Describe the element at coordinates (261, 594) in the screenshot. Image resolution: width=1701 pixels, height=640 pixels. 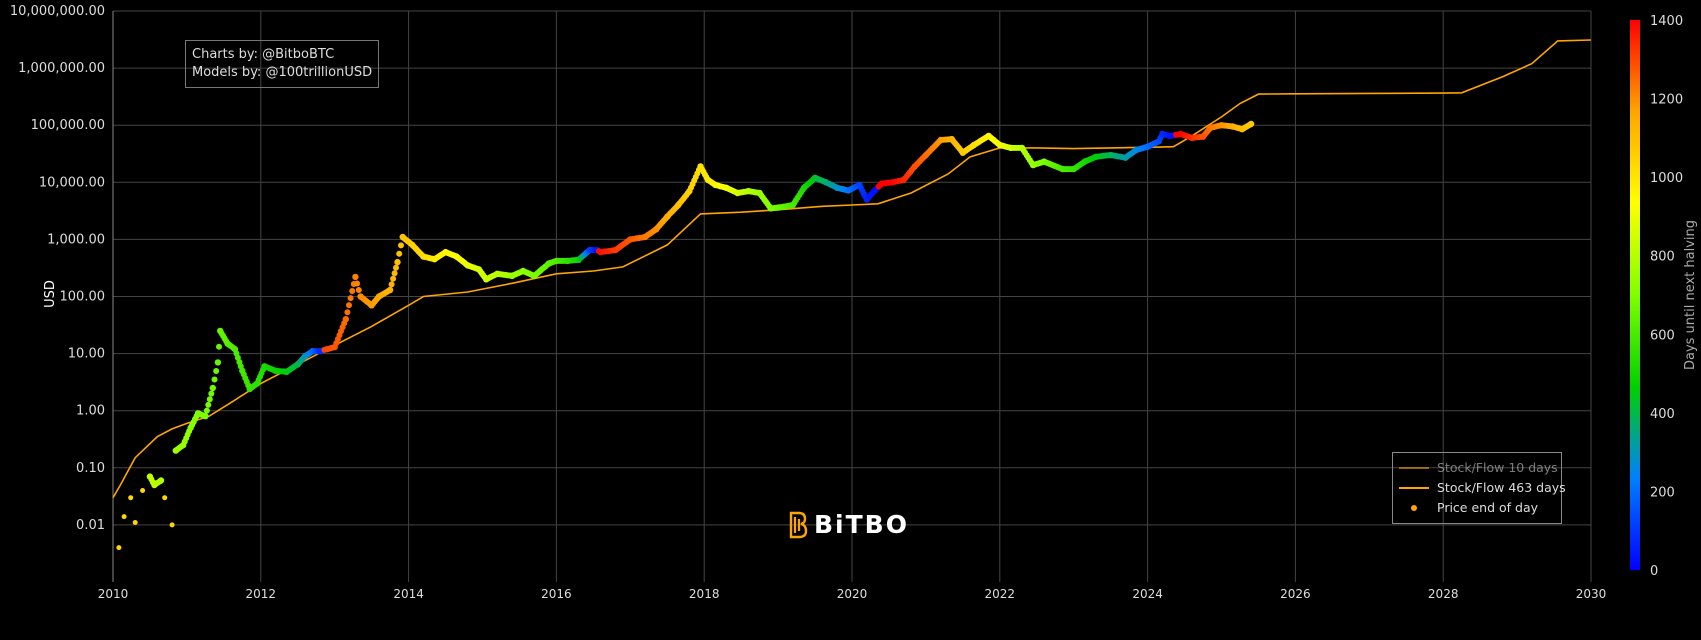
I see `x-tick-label: 2012` at that location.